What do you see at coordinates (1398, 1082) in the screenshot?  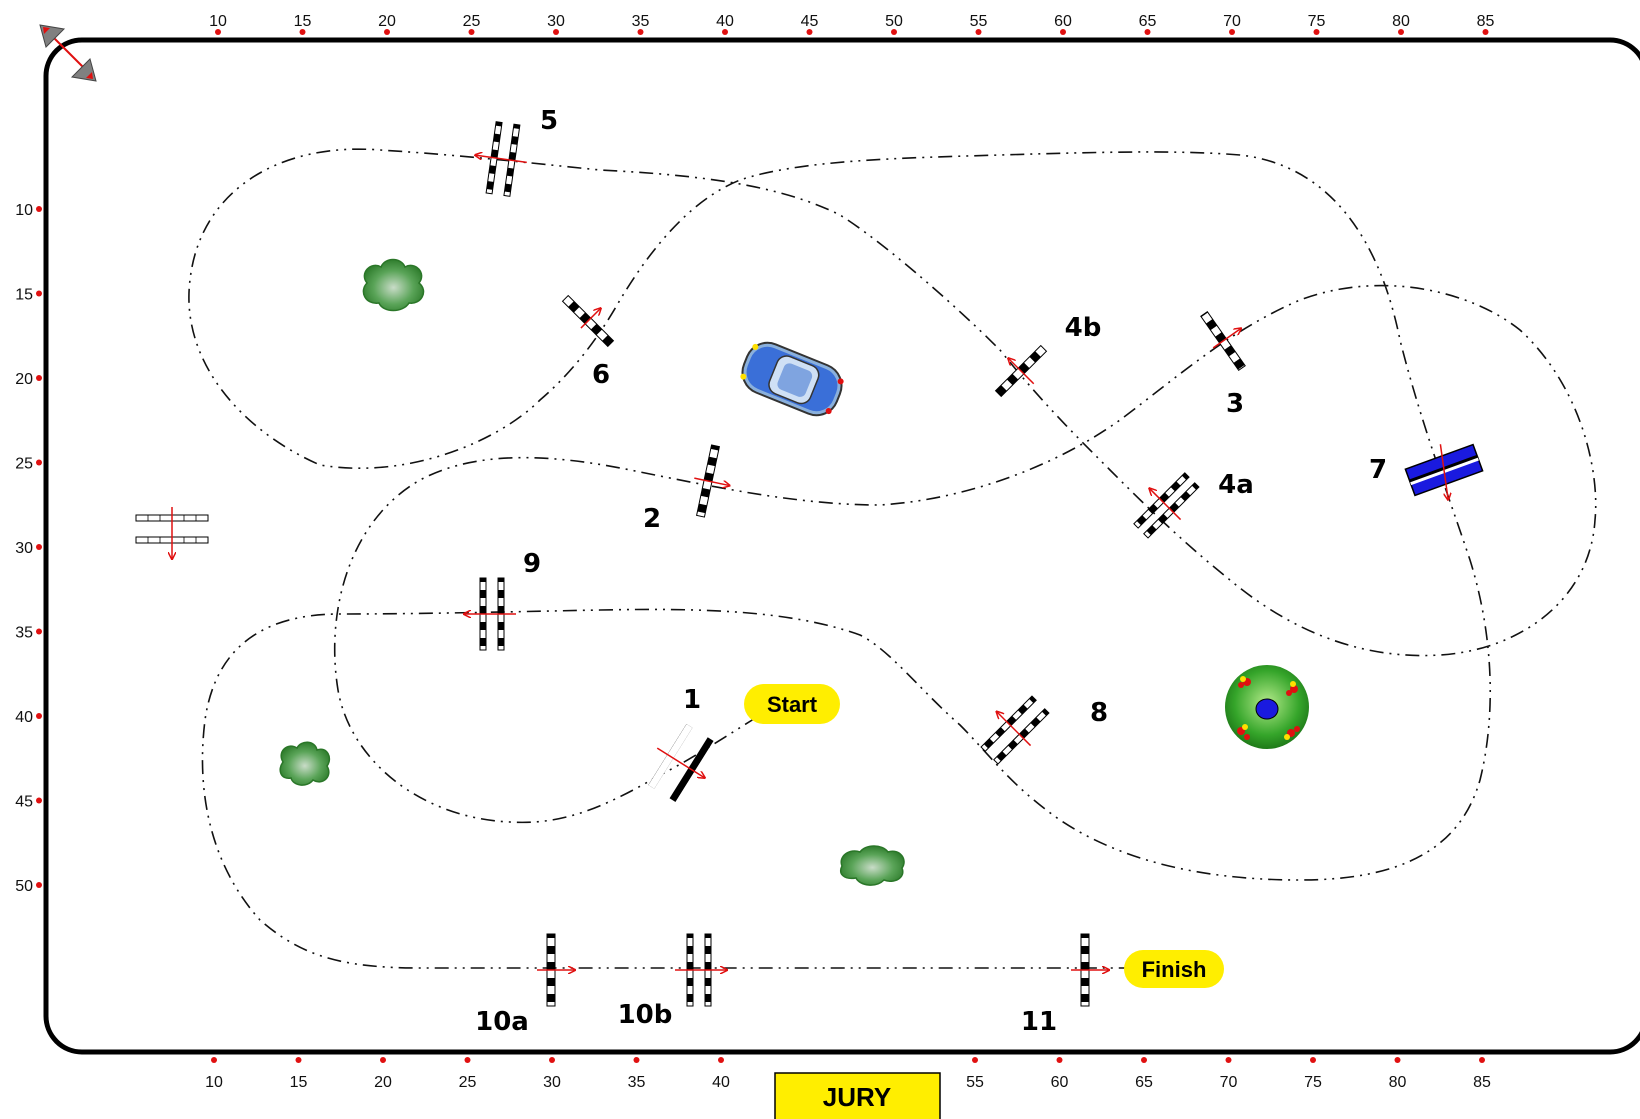 I see `ruler-bottom-label: 80` at bounding box center [1398, 1082].